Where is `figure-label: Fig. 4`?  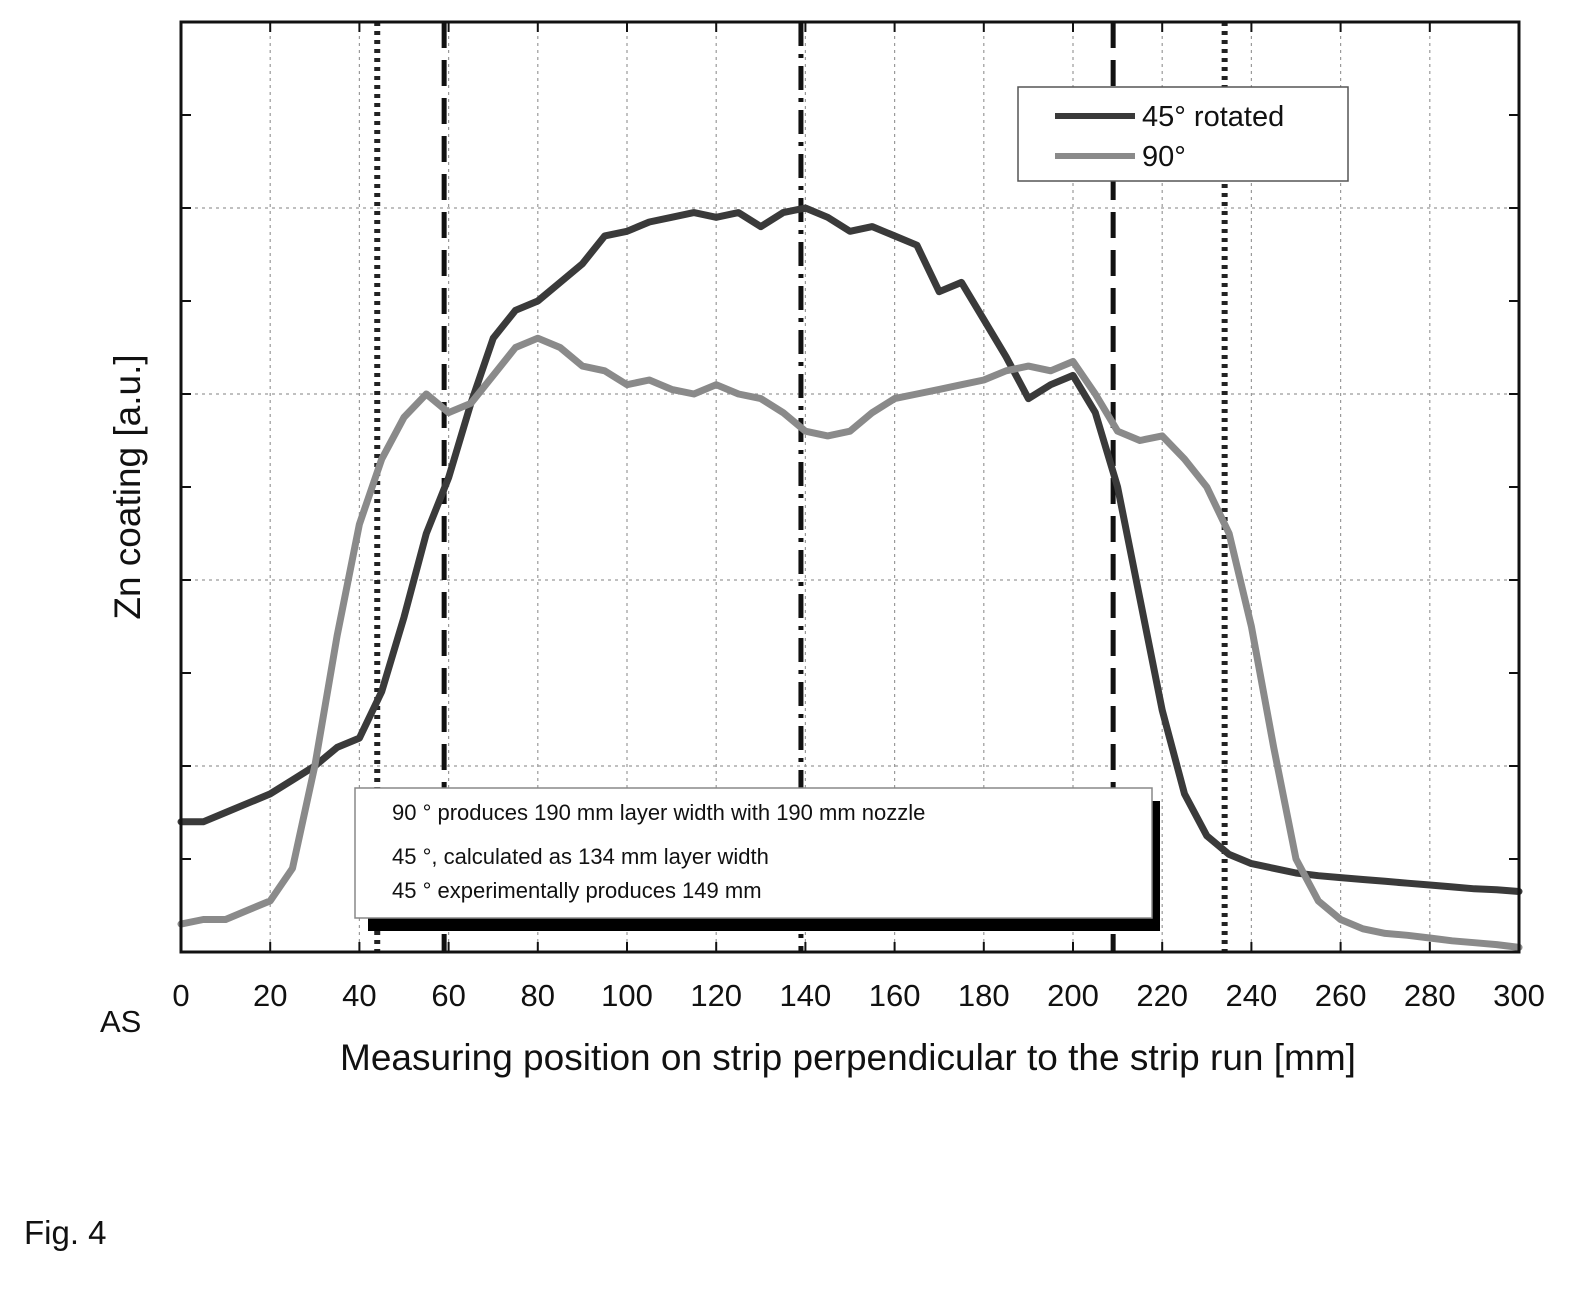 figure-label: Fig. 4 is located at coordinates (65, 1232).